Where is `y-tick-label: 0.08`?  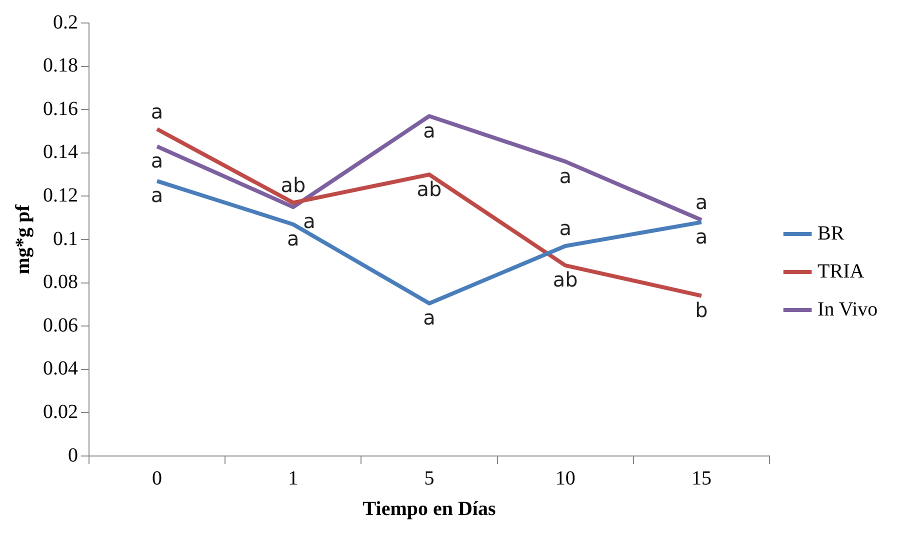
y-tick-label: 0.08 is located at coordinates (60, 282).